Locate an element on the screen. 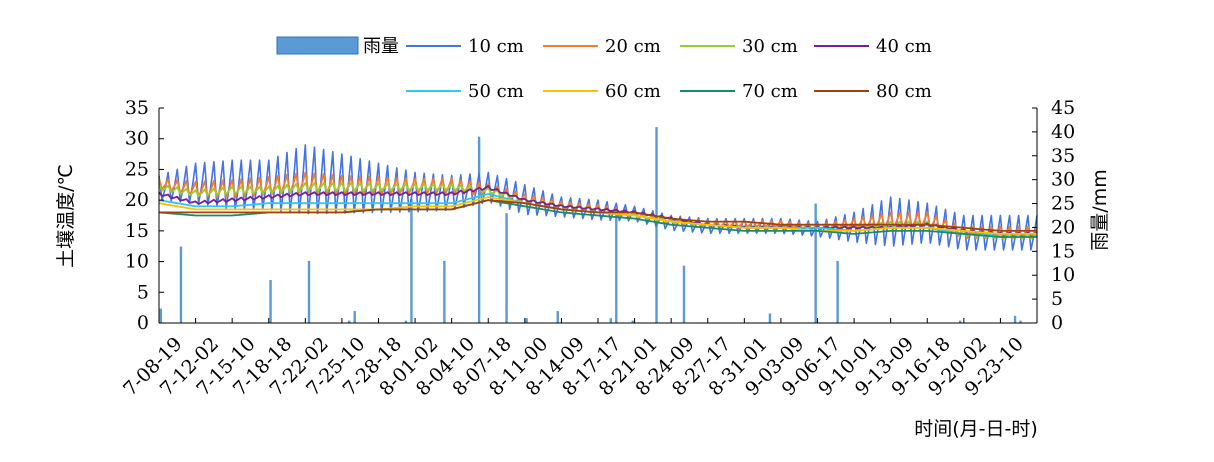  y2-tick-label-7: 35 is located at coordinates (1063, 156).